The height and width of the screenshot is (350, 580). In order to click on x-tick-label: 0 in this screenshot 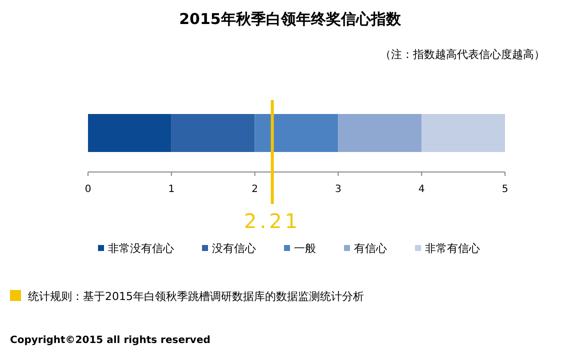, I will do `click(88, 189)`.